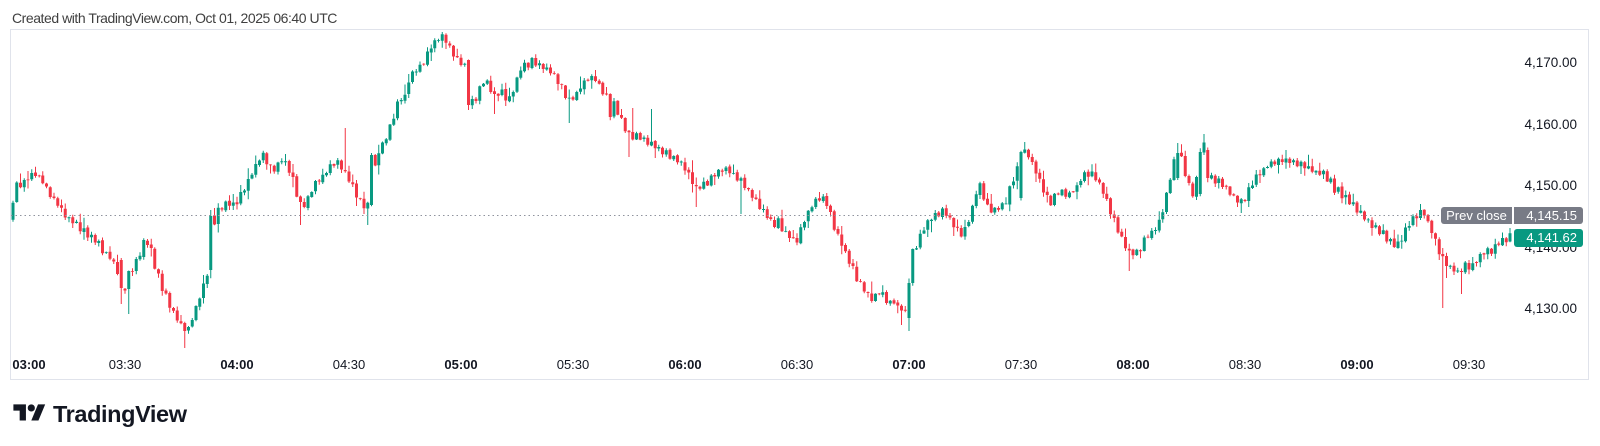 The width and height of the screenshot is (1600, 446). What do you see at coordinates (120, 414) in the screenshot?
I see `svg-text: TradingView` at bounding box center [120, 414].